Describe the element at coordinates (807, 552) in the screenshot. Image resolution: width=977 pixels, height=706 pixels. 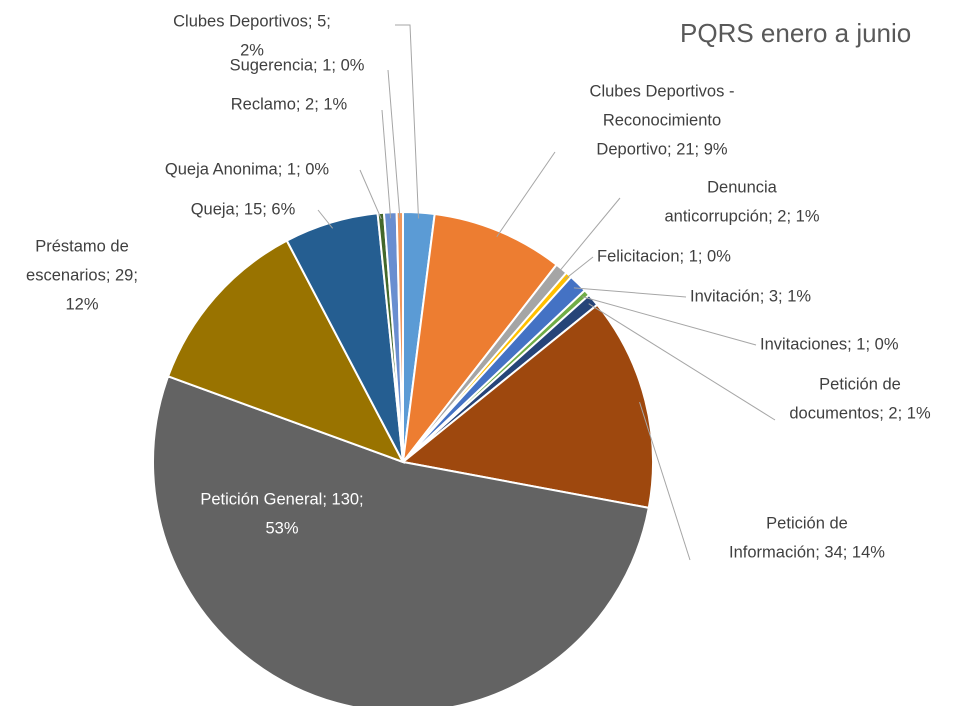
I see `data-label: Información; 34; 14%` at that location.